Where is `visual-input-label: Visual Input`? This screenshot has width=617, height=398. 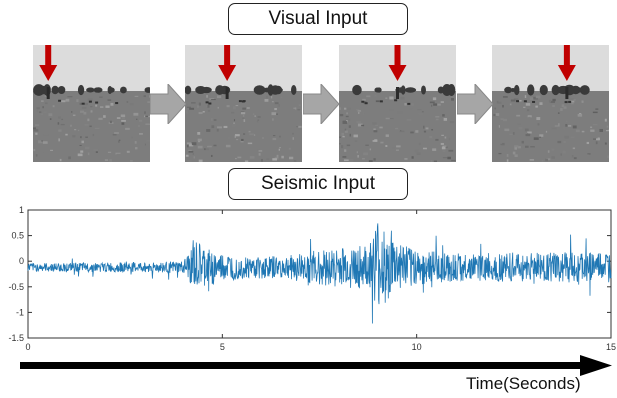
visual-input-label: Visual Input is located at coordinates (318, 19).